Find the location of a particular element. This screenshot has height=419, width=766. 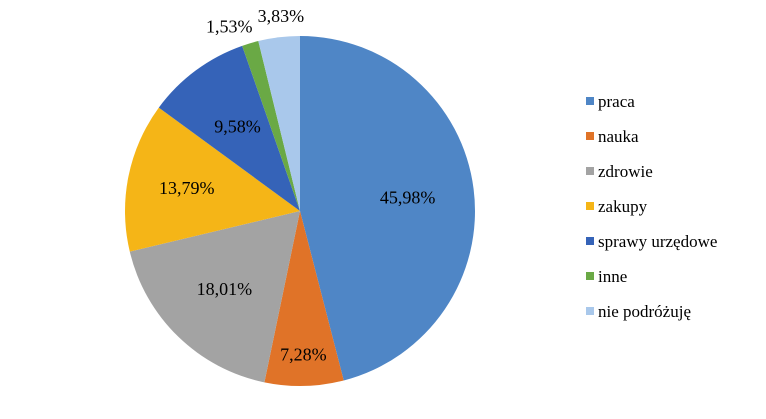

pie-slice-zdrowie is located at coordinates (214, 297).